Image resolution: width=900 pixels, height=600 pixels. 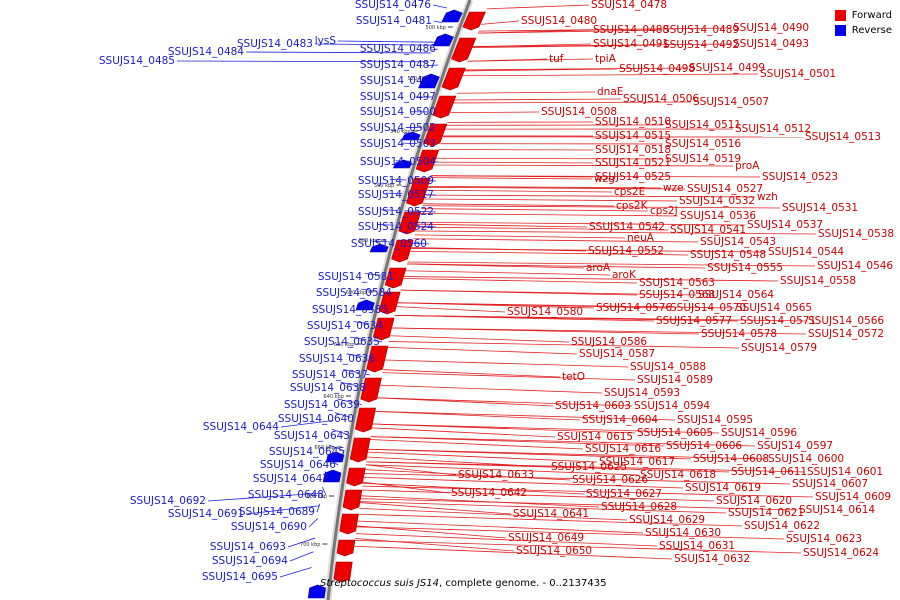 What do you see at coordinates (668, 367) in the screenshot?
I see `forward-gene-label: SSUJS14_0588` at bounding box center [668, 367].